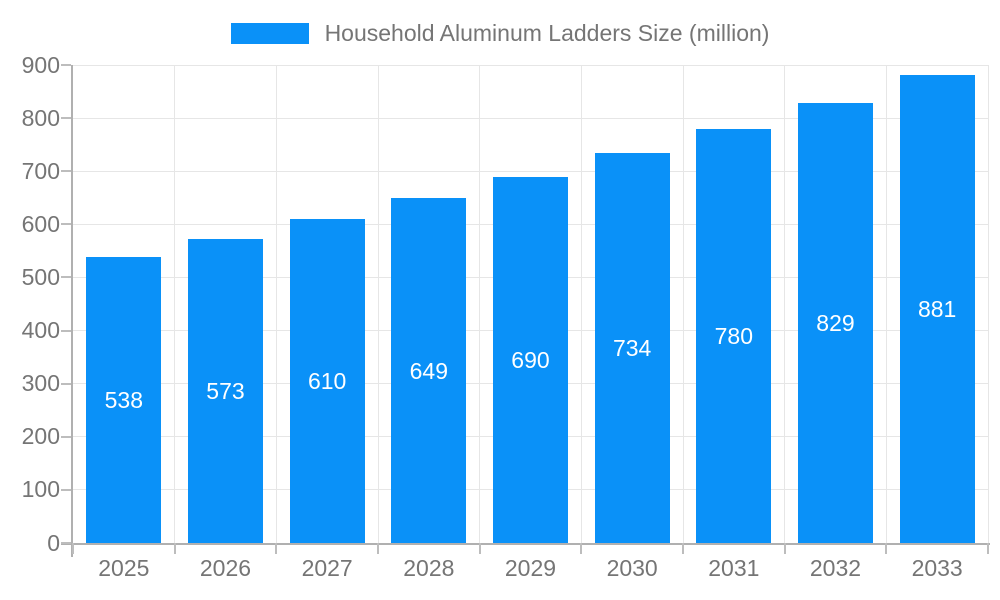  What do you see at coordinates (72, 311) in the screenshot?
I see `y-axis-line` at bounding box center [72, 311].